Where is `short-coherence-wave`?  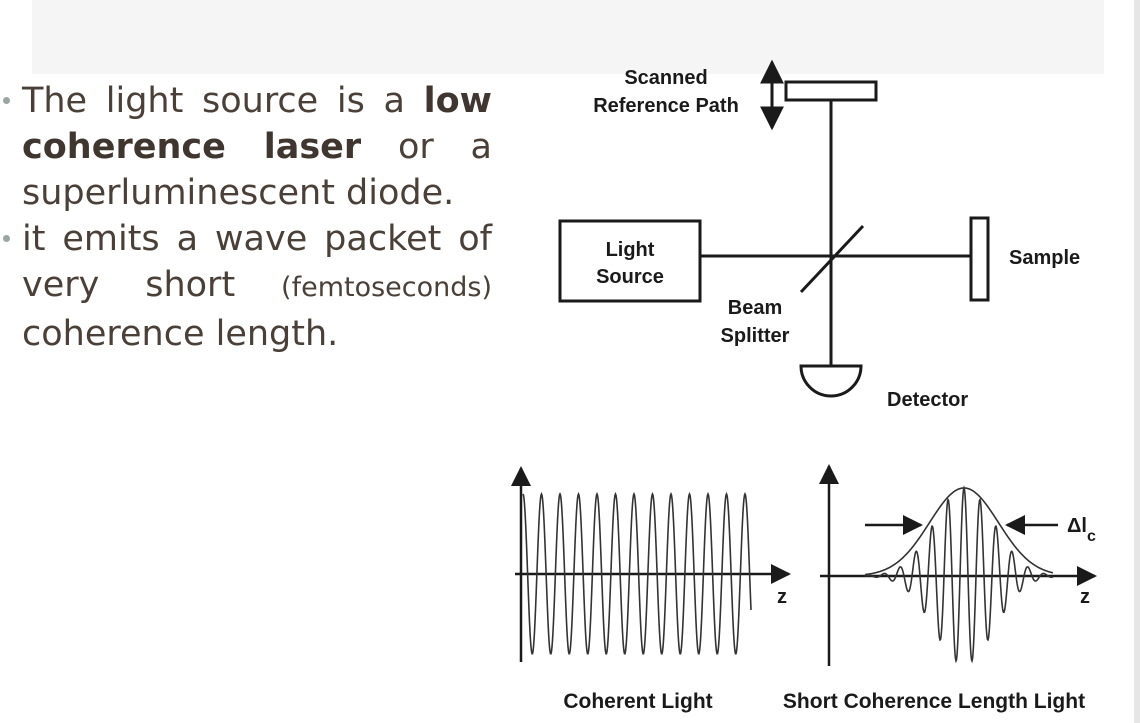 short-coherence-wave is located at coordinates (959, 574).